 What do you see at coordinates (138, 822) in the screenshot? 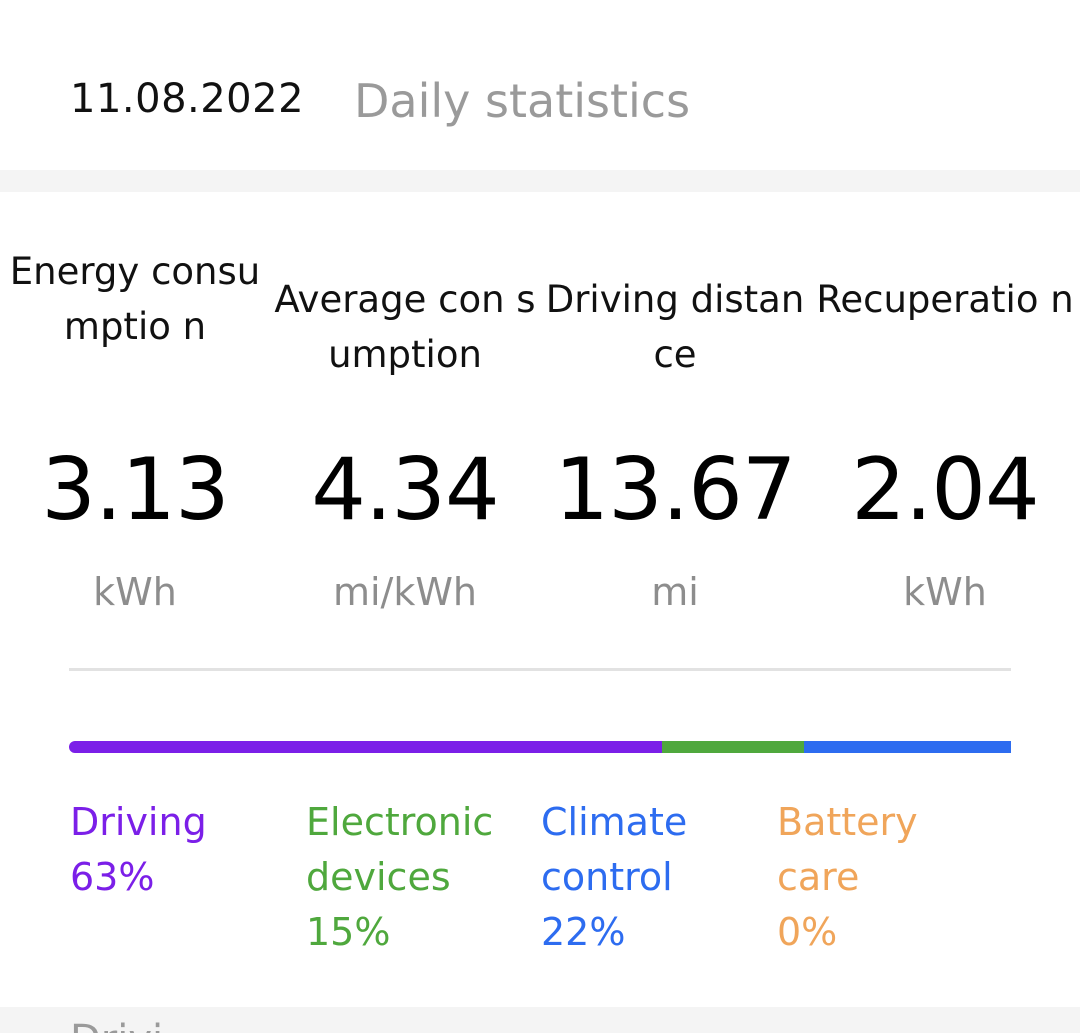
I see `legend-label: Driving` at bounding box center [138, 822].